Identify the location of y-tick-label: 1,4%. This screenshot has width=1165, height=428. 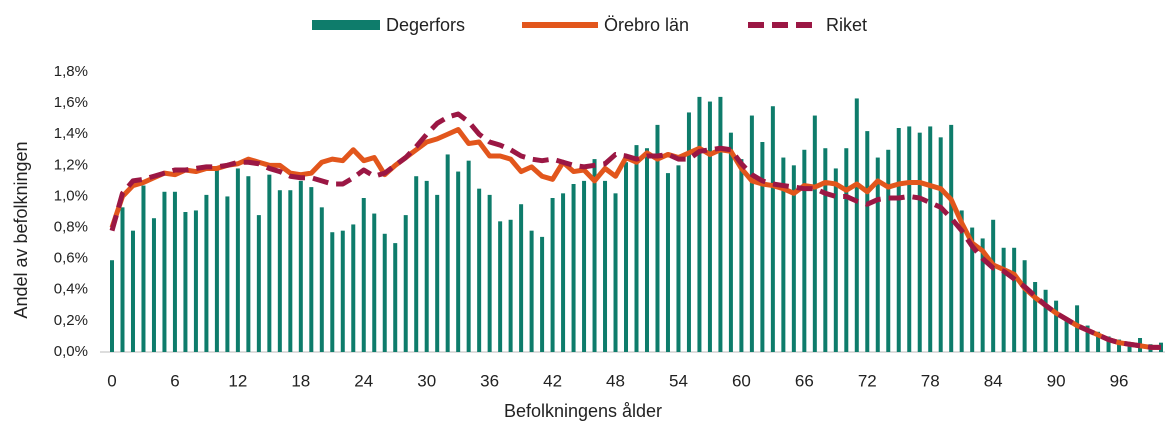
(71, 133).